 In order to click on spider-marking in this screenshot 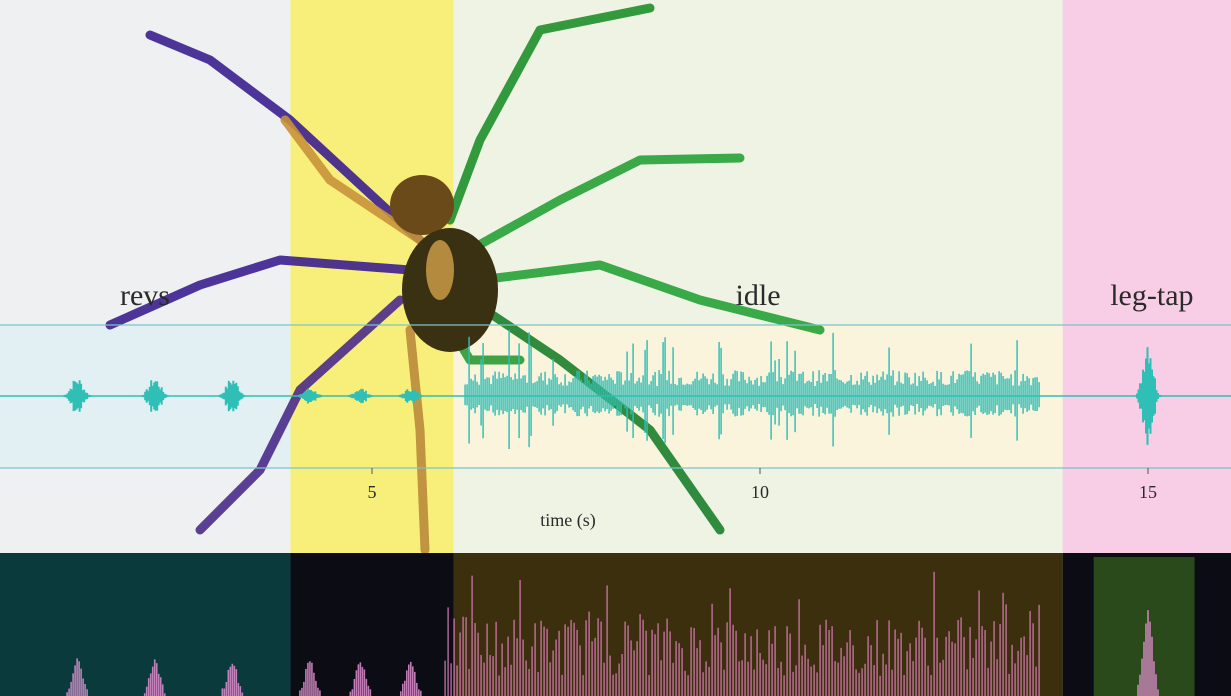, I will do `click(440, 270)`.